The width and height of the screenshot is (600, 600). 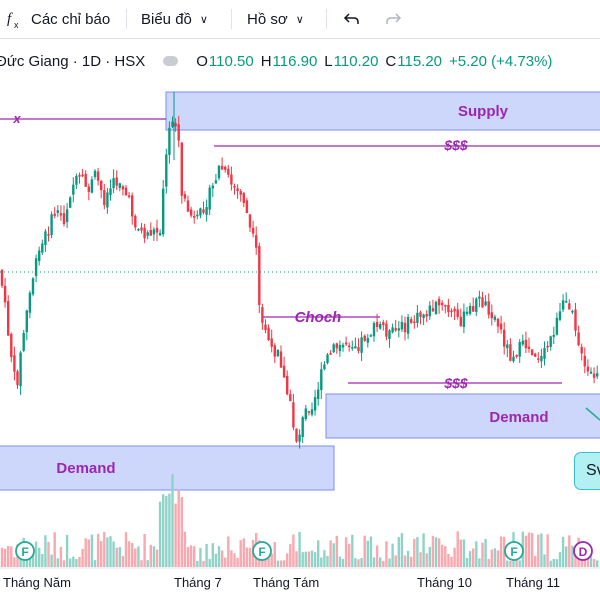 What do you see at coordinates (275, 19) in the screenshot?
I see `profile-button: Hồ sơ ∨` at bounding box center [275, 19].